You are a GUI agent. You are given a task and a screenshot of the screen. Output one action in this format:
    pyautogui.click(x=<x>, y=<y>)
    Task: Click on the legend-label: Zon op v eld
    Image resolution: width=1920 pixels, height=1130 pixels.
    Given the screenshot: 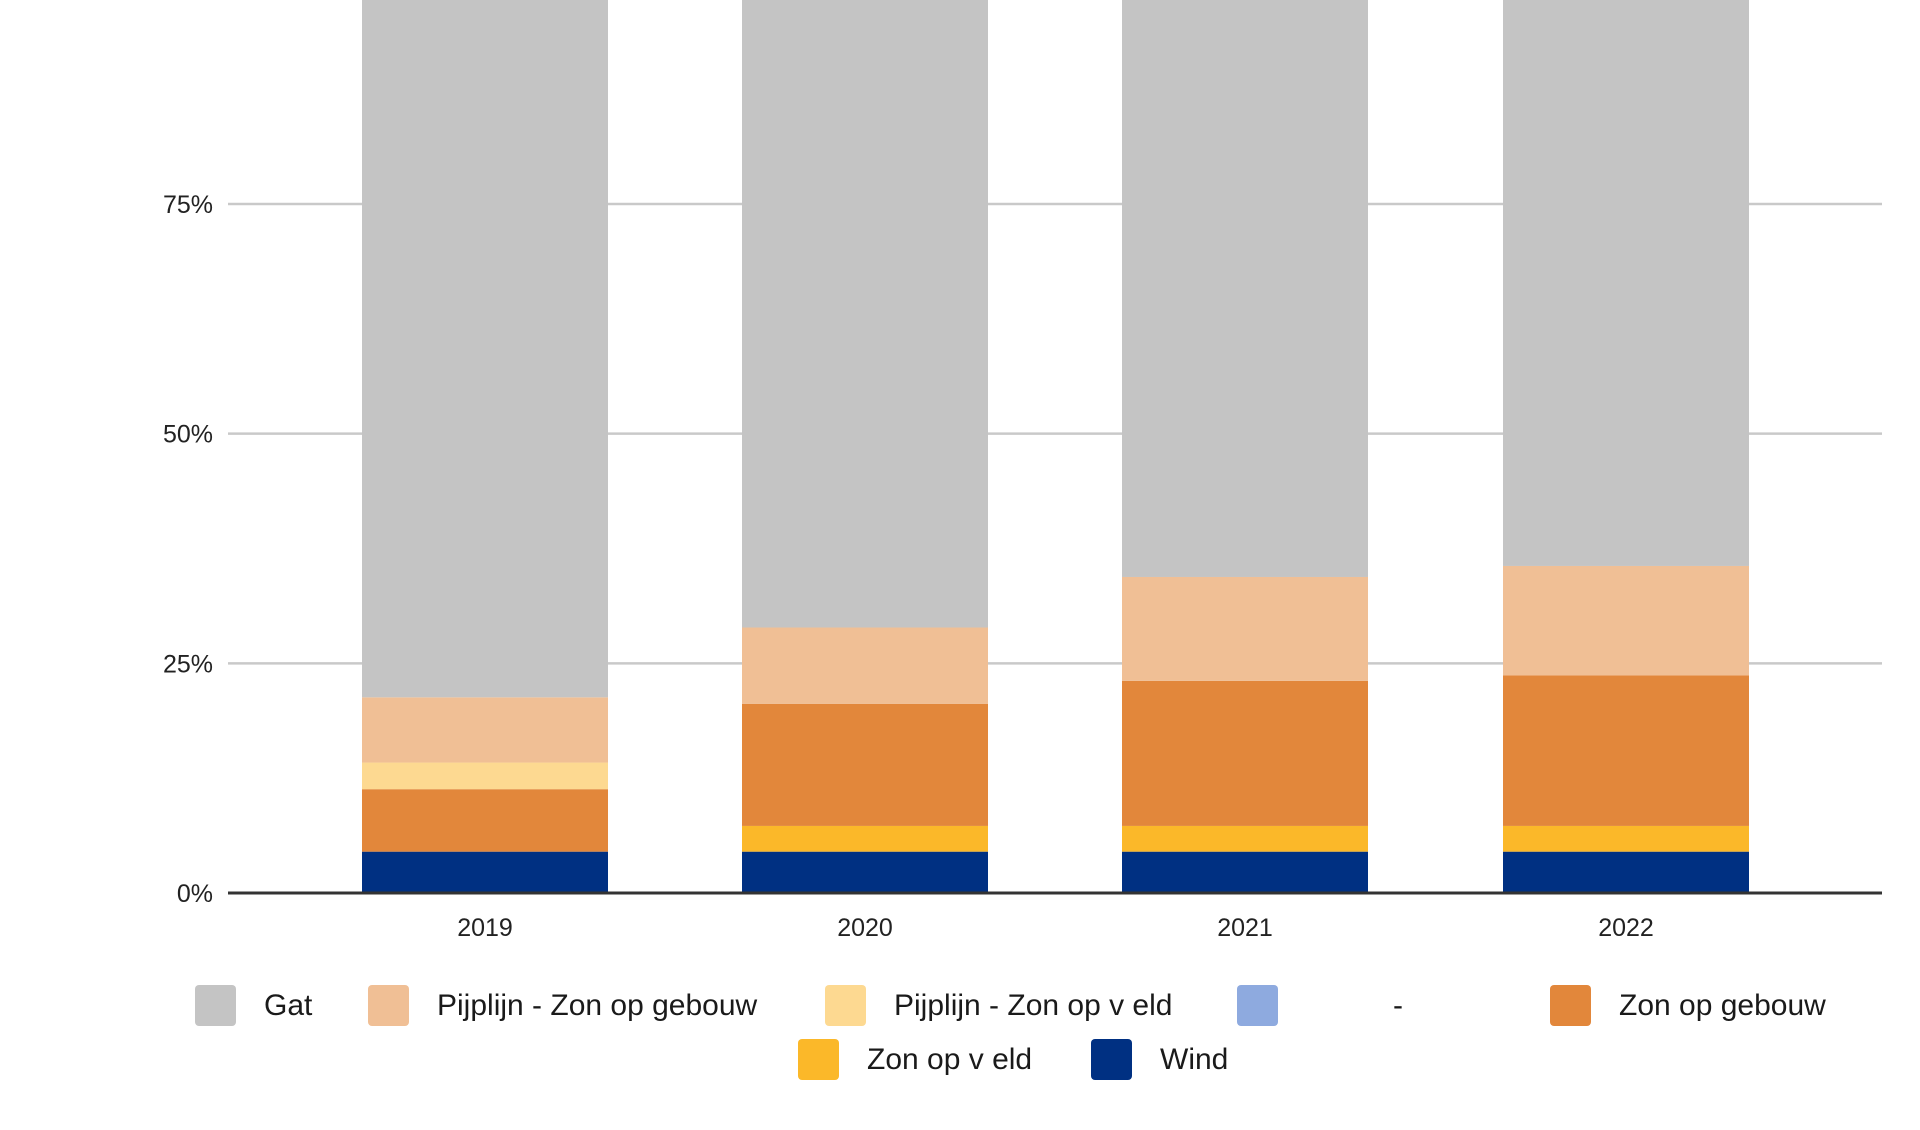 What is the action you would take?
    pyautogui.click(x=950, y=1059)
    